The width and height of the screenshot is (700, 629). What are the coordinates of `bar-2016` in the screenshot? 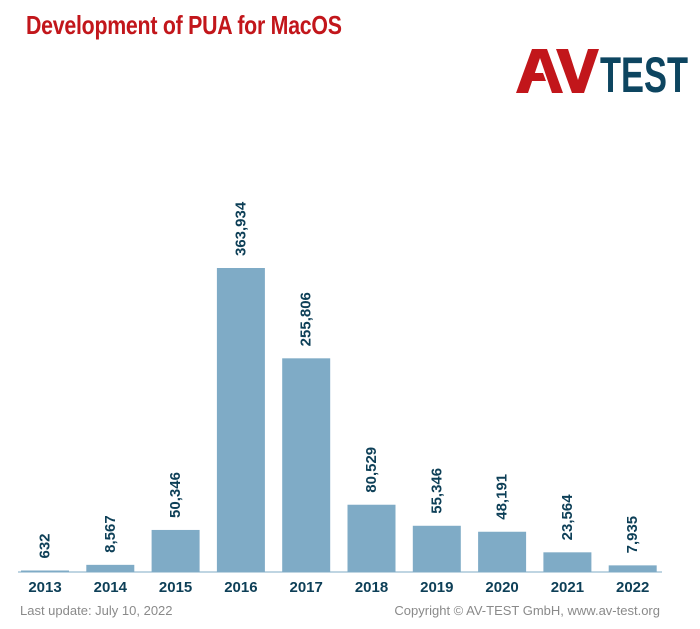 It's located at (240, 420).